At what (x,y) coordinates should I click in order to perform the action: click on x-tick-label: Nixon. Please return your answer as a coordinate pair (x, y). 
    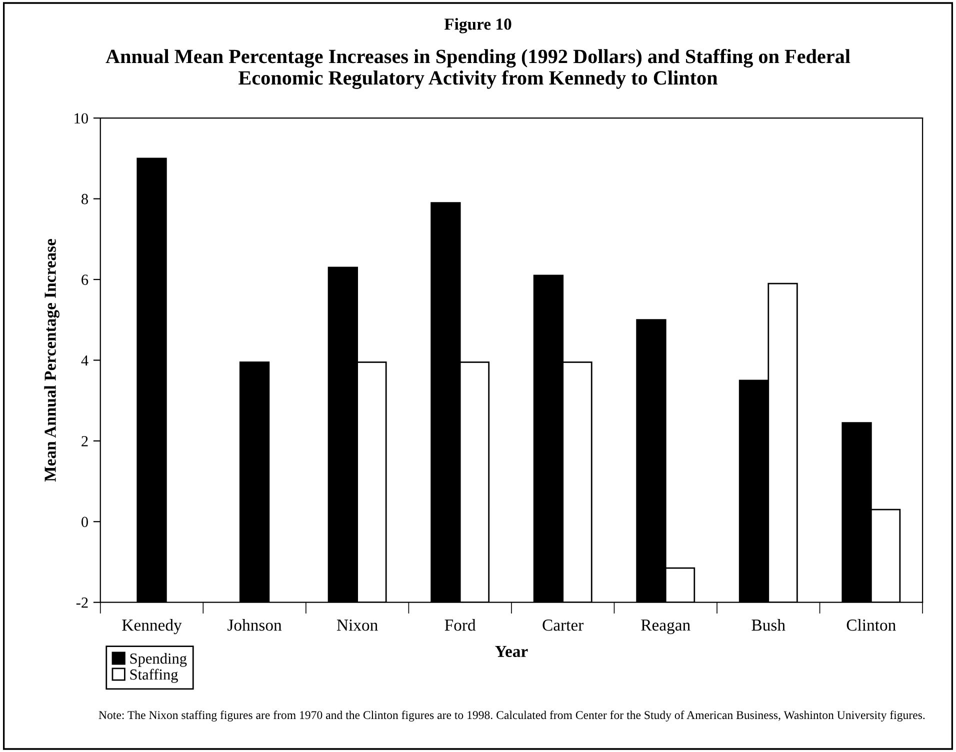
    Looking at the image, I should click on (357, 625).